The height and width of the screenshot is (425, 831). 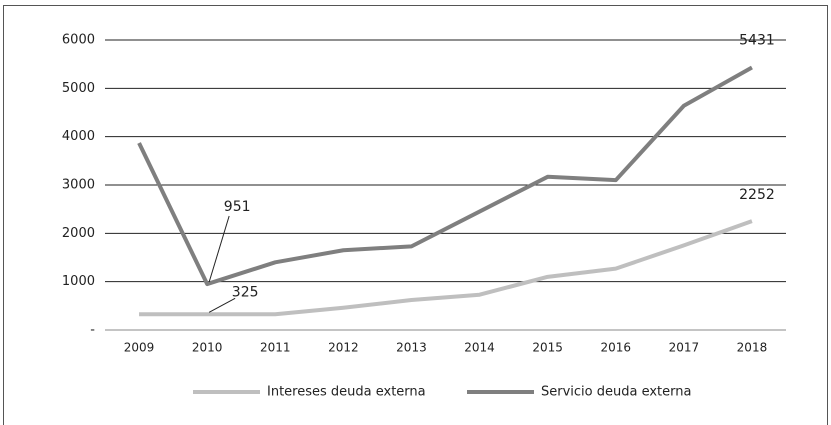 I want to click on x-tick-label: 2016, so click(x=615, y=348).